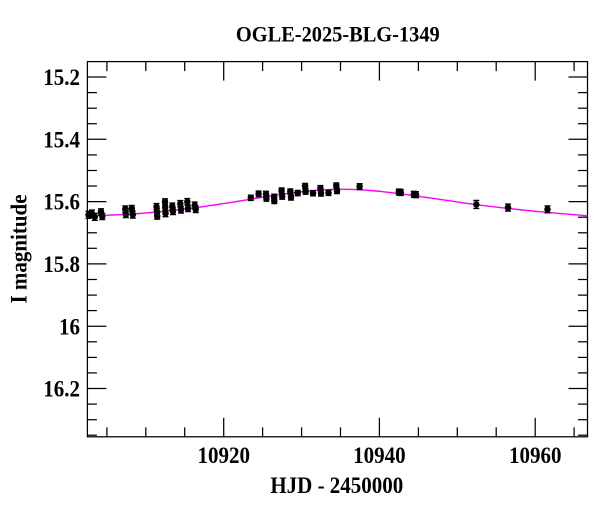 The height and width of the screenshot is (512, 600). I want to click on svg-text: 16.2, so click(61, 389).